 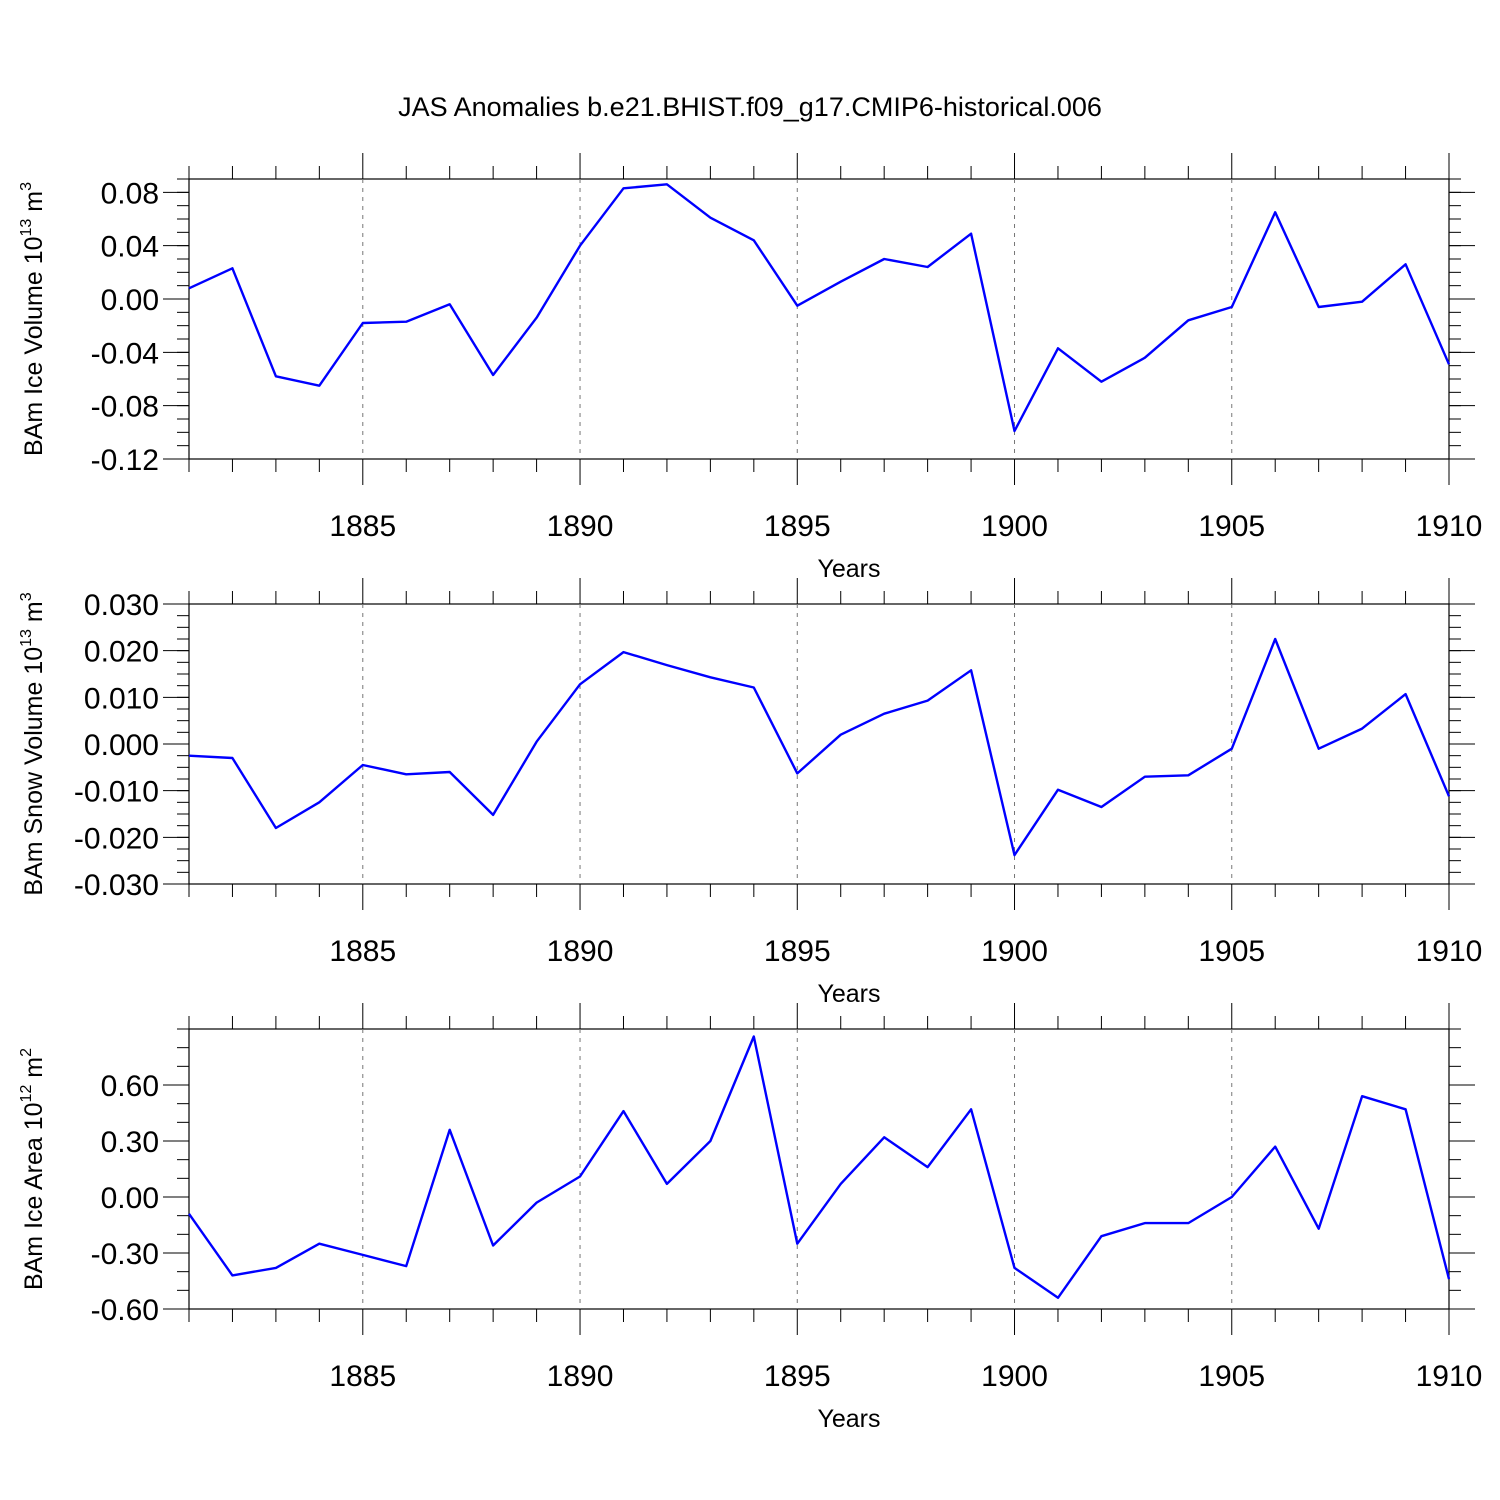 I want to click on y-axis-title-unit-exponent: 2, so click(x=26, y=1052).